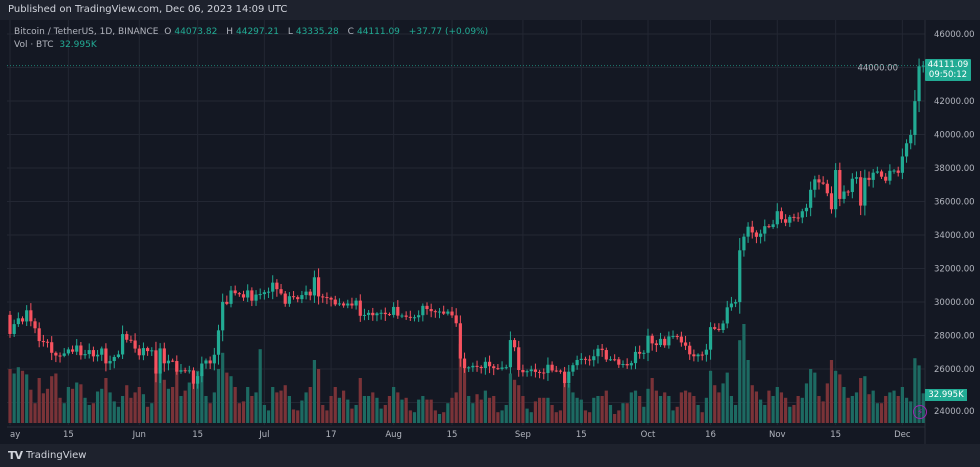  I want to click on price-tick-label: 38000.00, so click(954, 169).